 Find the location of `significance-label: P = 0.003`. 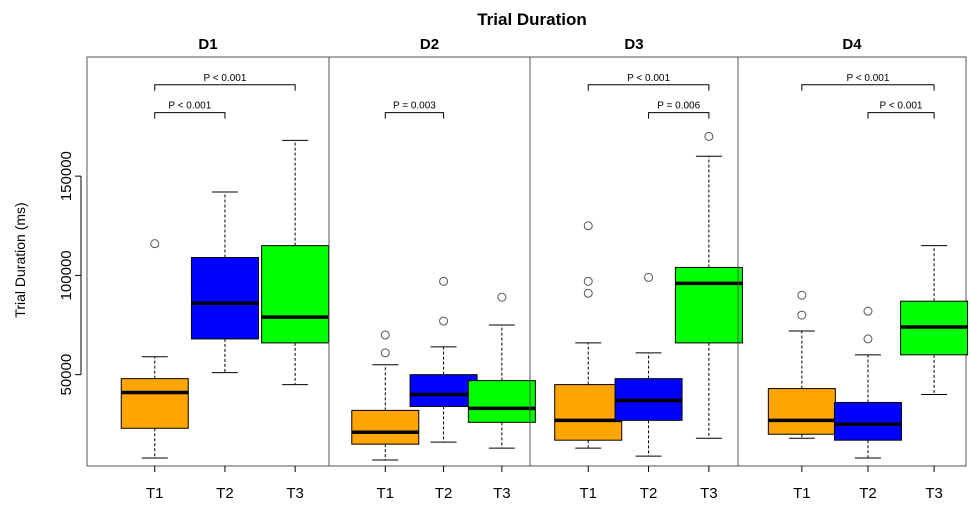

significance-label: P = 0.003 is located at coordinates (414, 106).